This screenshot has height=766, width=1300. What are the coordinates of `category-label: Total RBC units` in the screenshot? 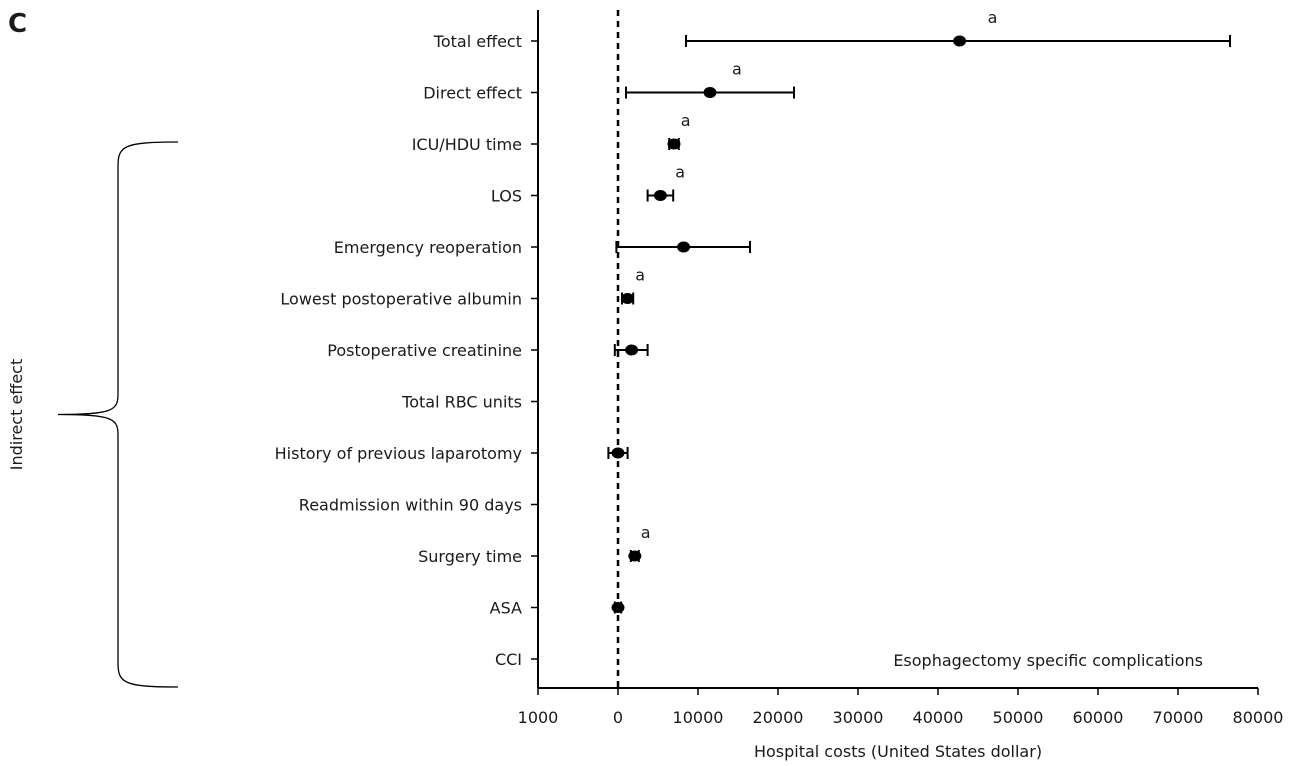 It's located at (461, 402).